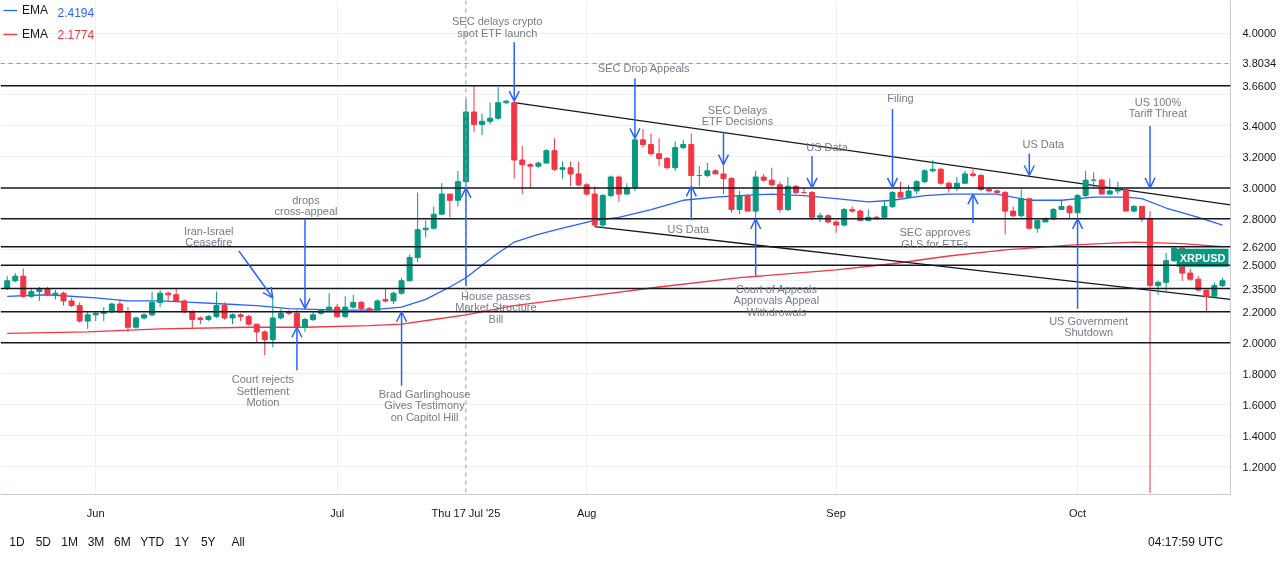  What do you see at coordinates (208, 541) in the screenshot?
I see `text: 5Y` at bounding box center [208, 541].